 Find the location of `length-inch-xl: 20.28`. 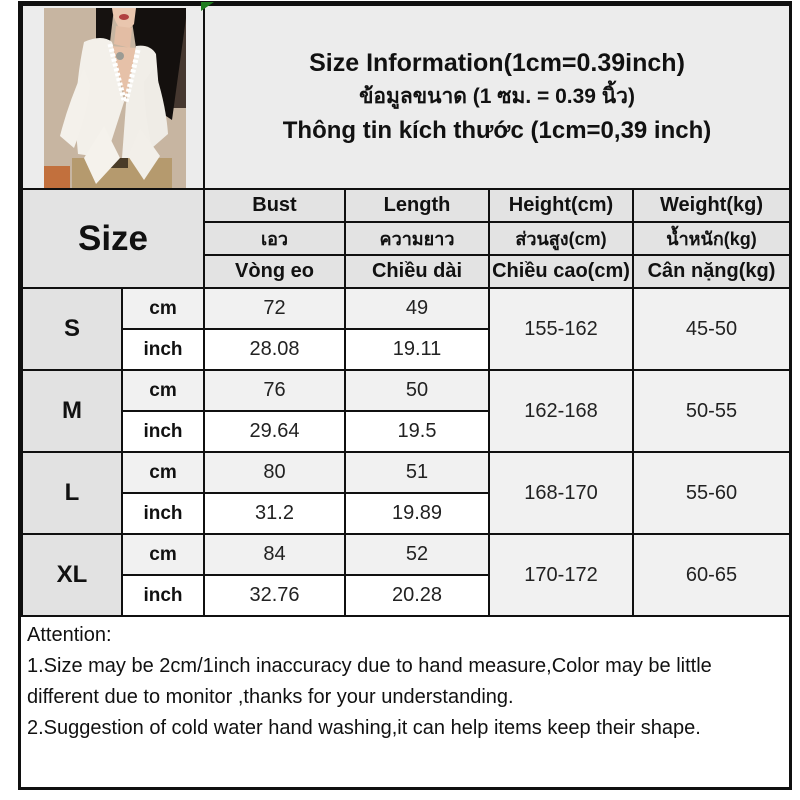

length-inch-xl: 20.28 is located at coordinates (417, 595).